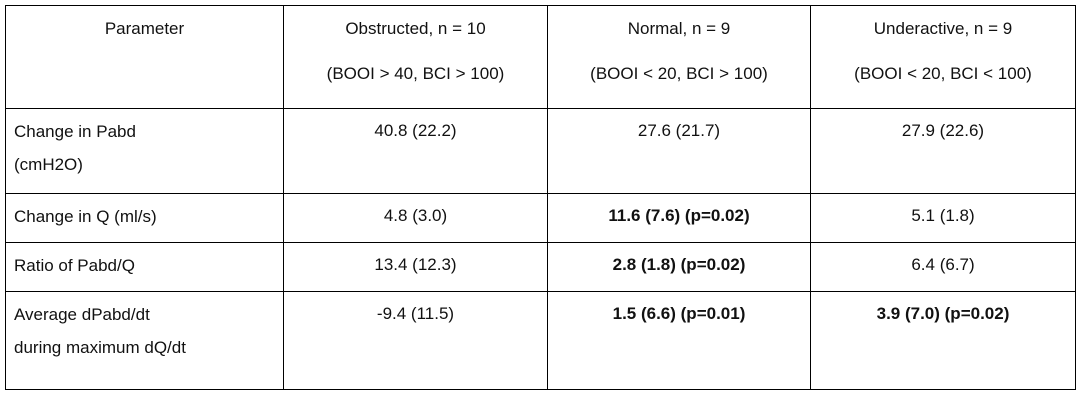  I want to click on parameter-text: (cmH2O), so click(48, 164).